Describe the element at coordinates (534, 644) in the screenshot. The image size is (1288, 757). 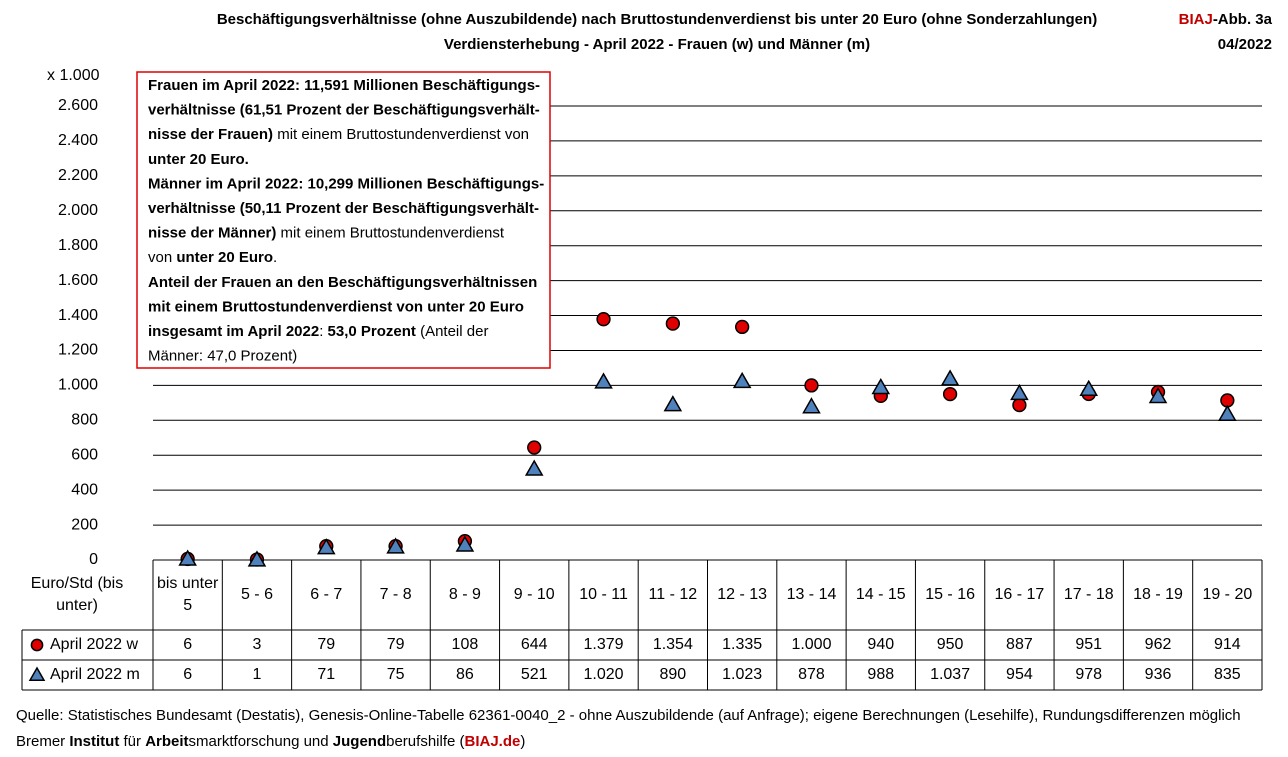
I see `table-value: 644` at that location.